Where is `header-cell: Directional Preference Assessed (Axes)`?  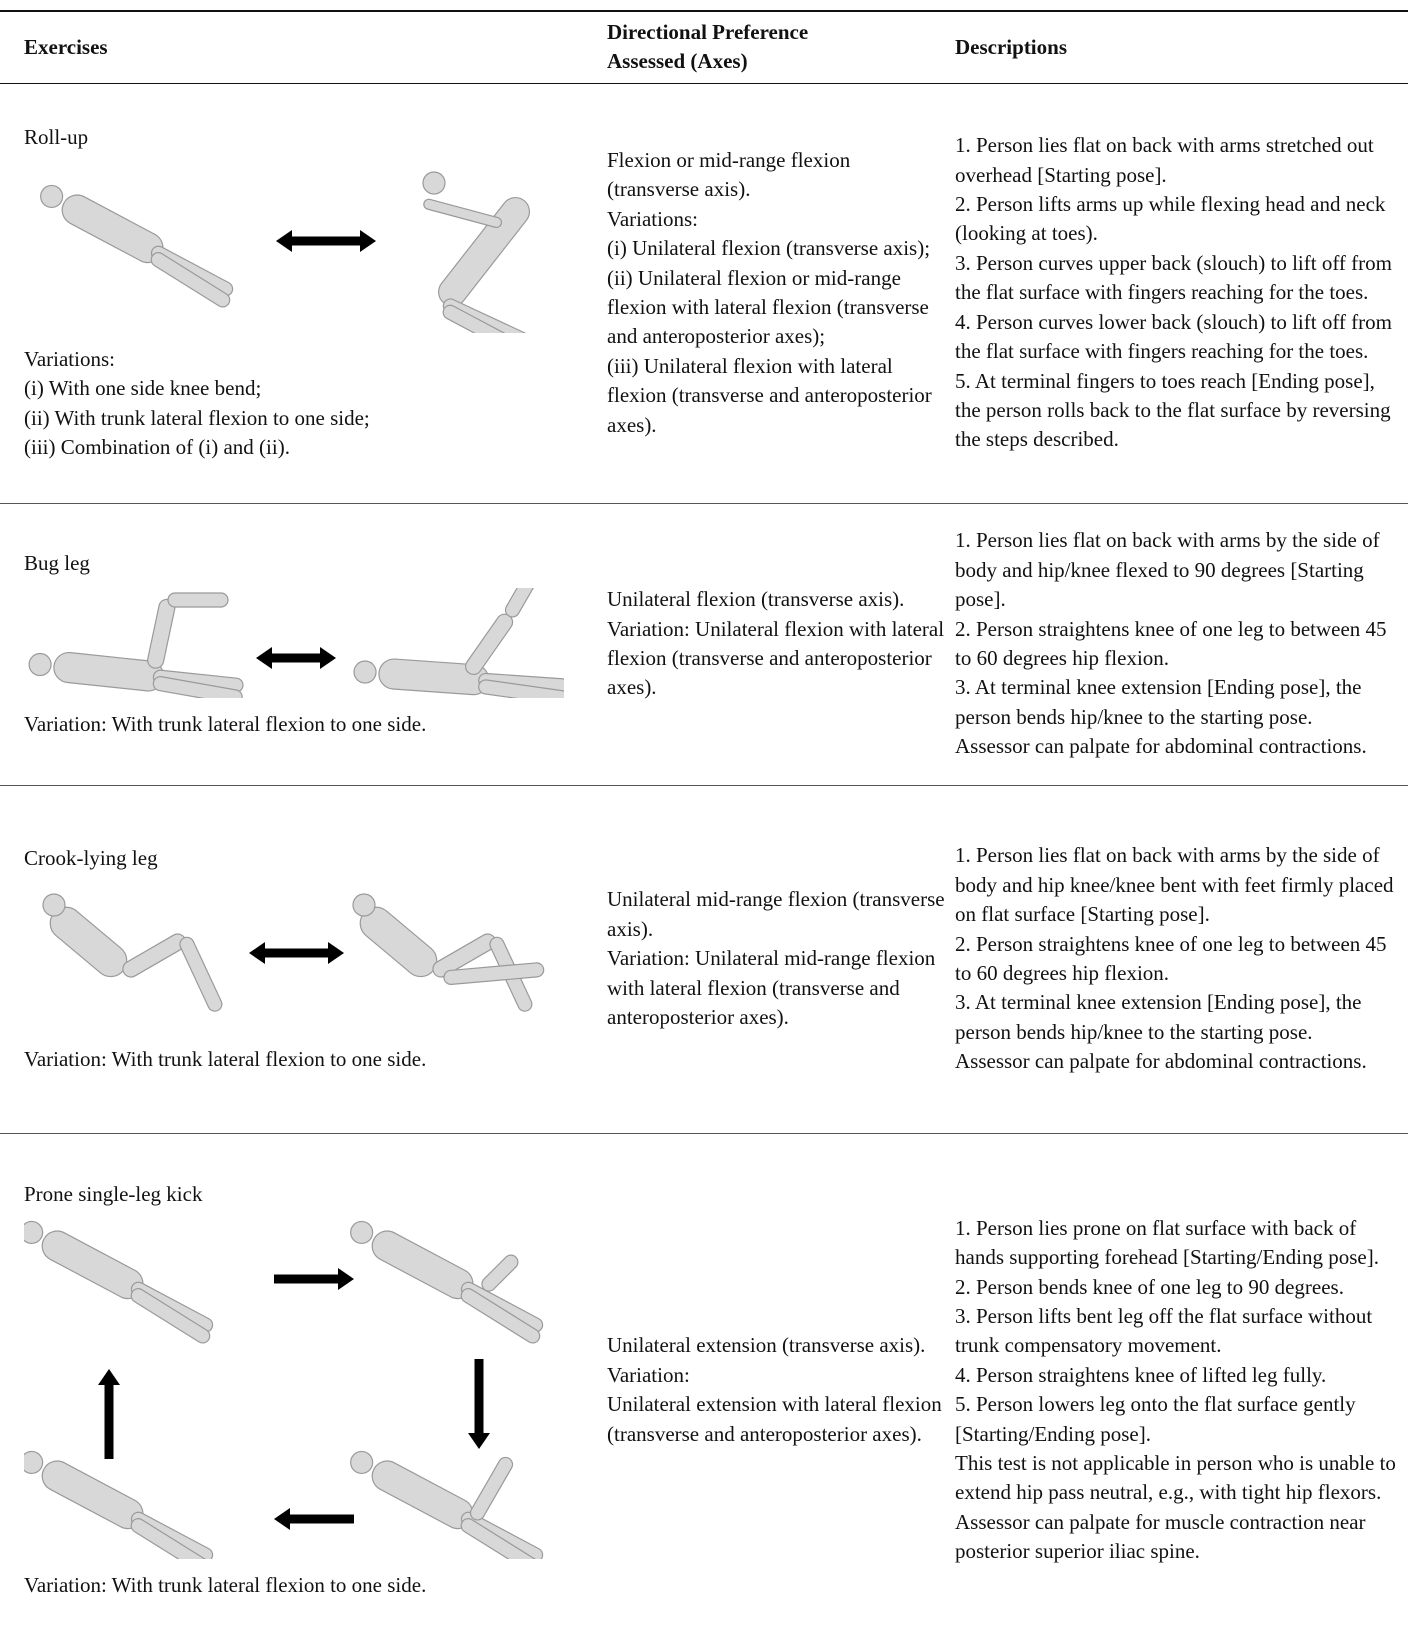
header-cell: Directional Preference Assessed (Axes) is located at coordinates (779, 47).